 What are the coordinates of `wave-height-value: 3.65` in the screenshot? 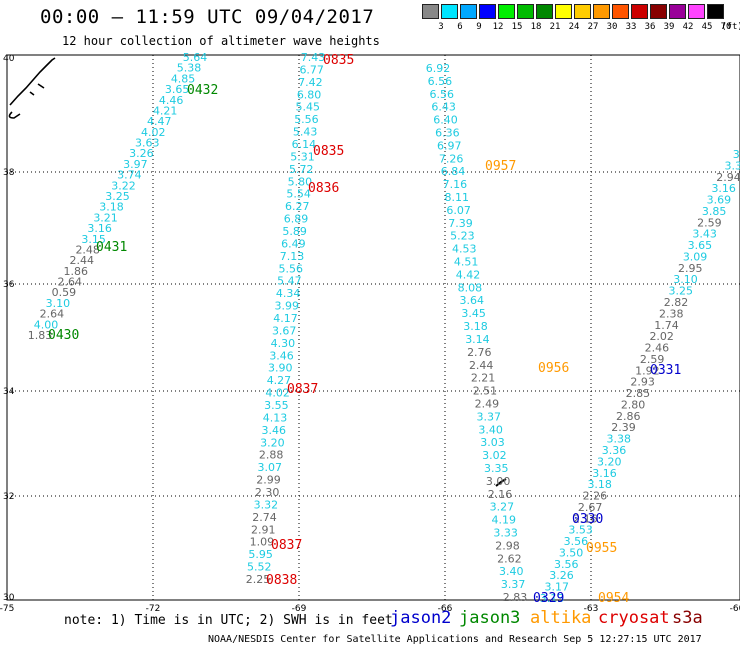 It's located at (177, 89).